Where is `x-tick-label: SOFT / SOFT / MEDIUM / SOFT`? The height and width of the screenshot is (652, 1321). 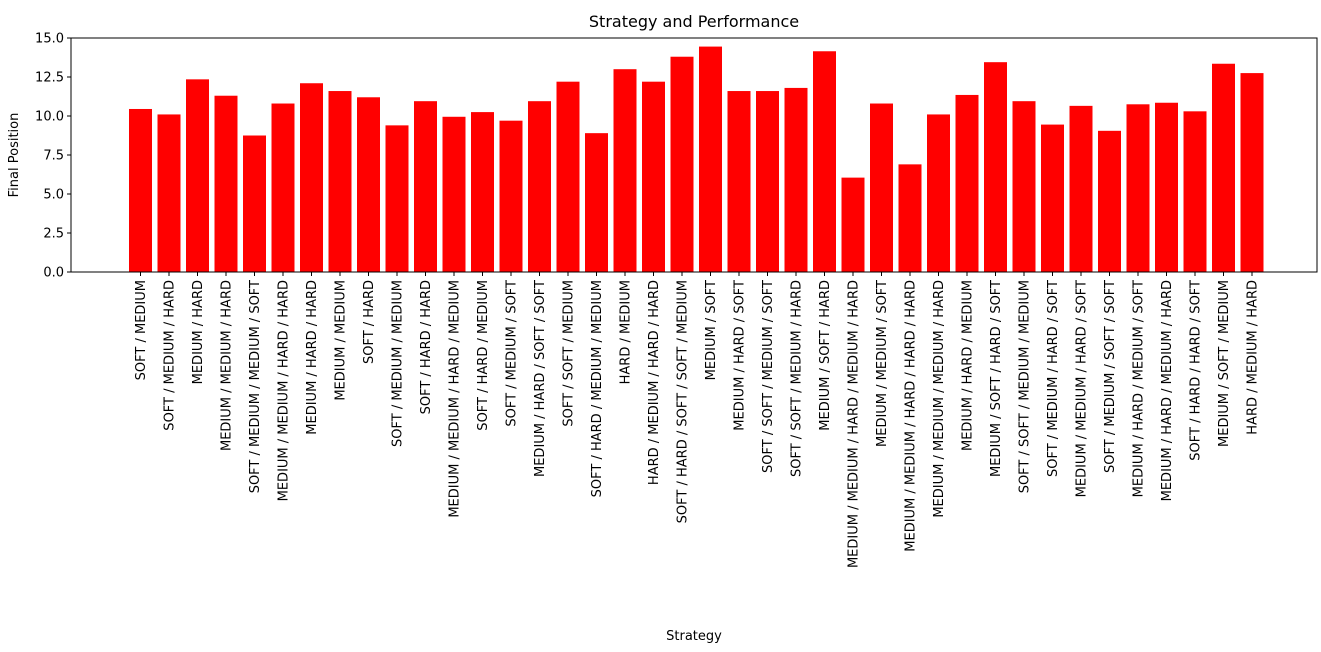
x-tick-label: SOFT / SOFT / MEDIUM / SOFT is located at coordinates (768, 376).